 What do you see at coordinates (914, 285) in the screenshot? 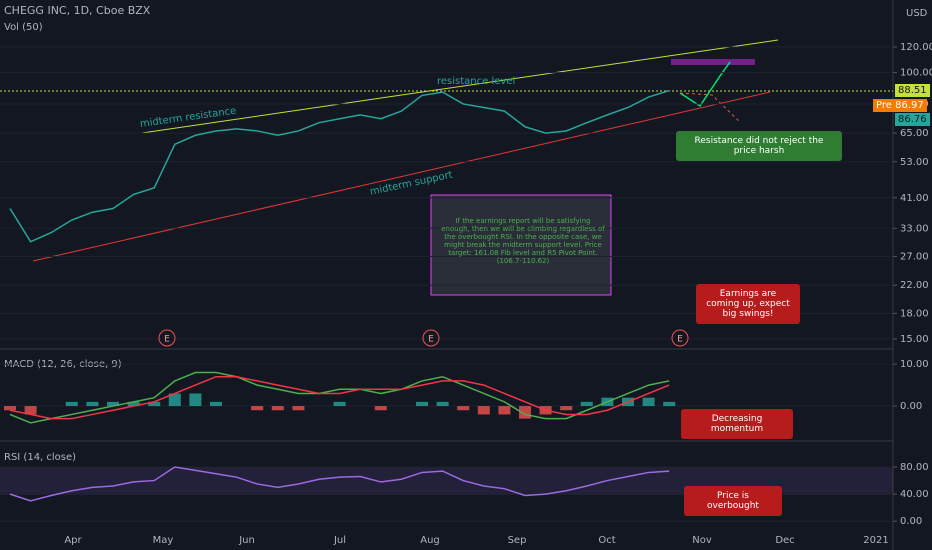
I see `y-tick-label: 22.00` at bounding box center [914, 285].